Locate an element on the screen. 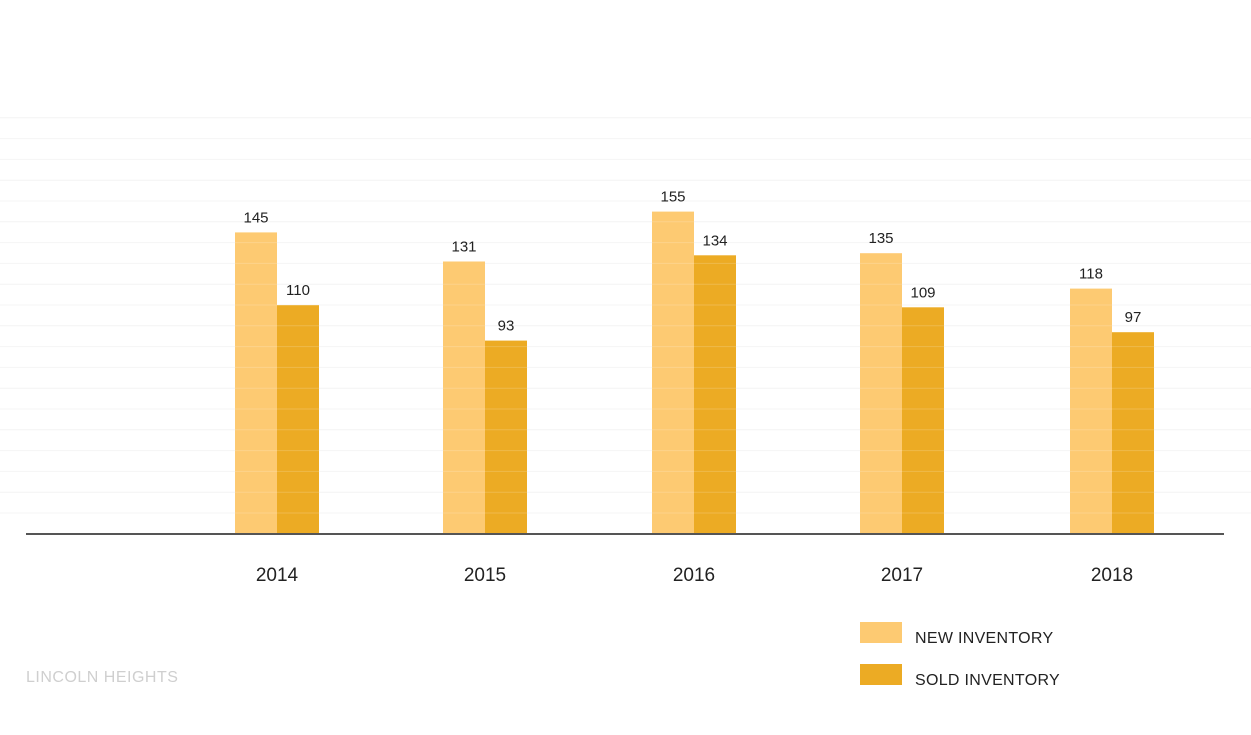  bar-sold-inventory-2018 is located at coordinates (1133, 433).